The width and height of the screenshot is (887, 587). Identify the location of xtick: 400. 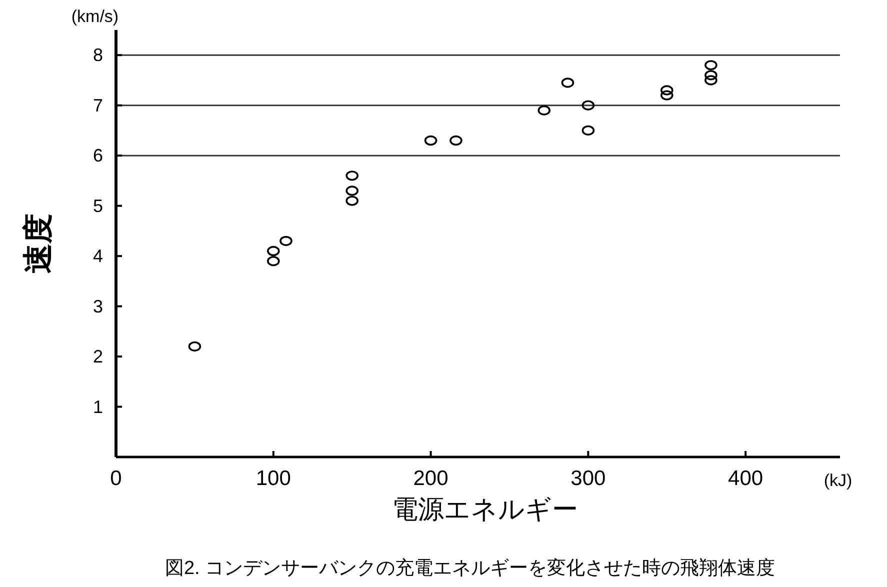
(746, 478).